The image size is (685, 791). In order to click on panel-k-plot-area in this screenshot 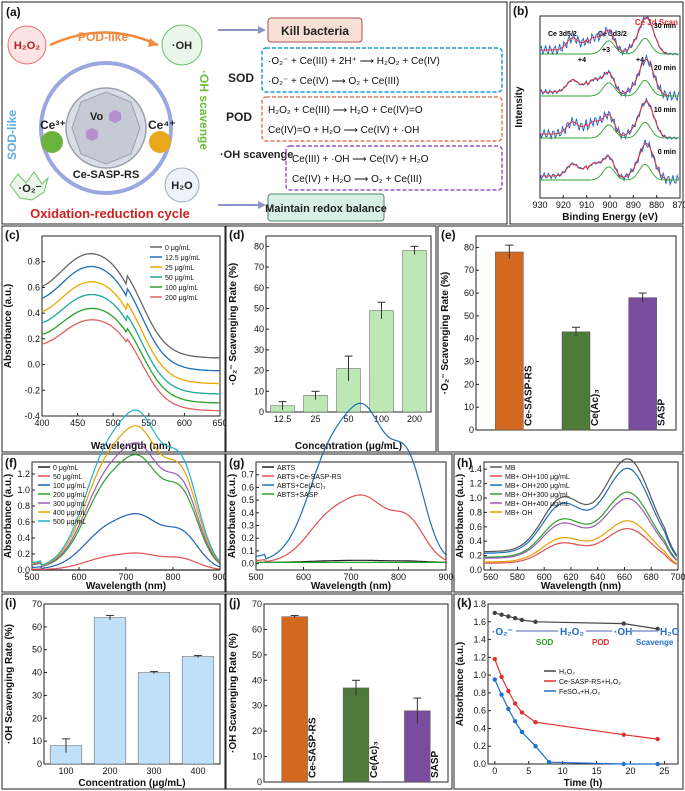, I will do `click(583, 684)`.